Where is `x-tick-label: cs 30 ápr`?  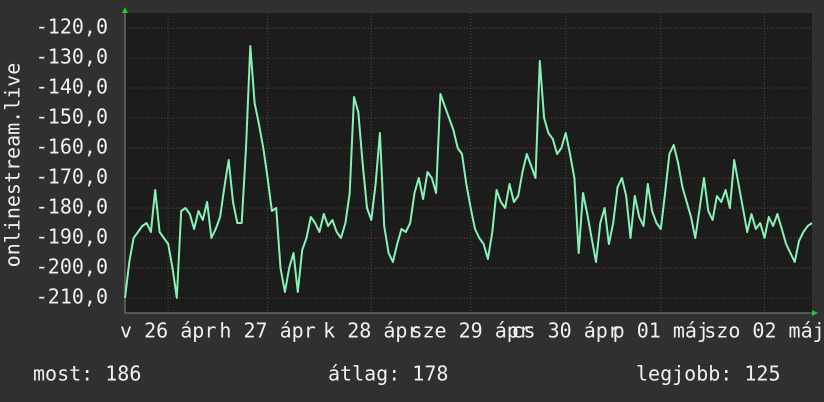
x-tick-label: cs 30 ápr is located at coordinates (566, 331).